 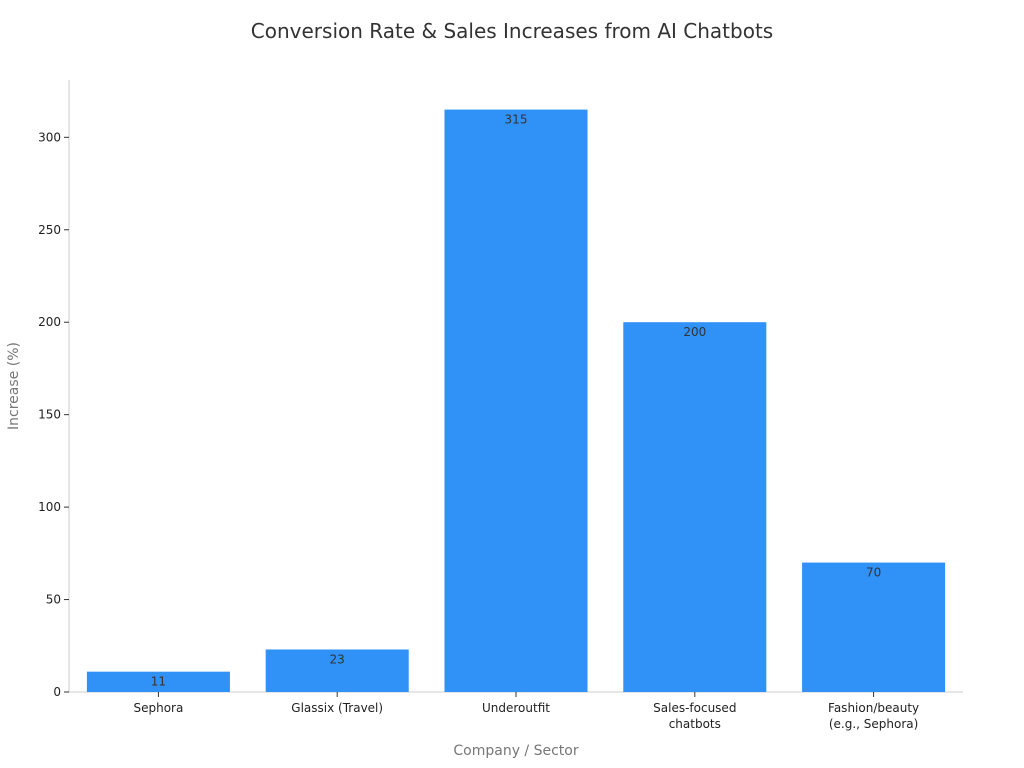 I want to click on x-tick-label: Sales-focused chatbots, so click(x=694, y=716).